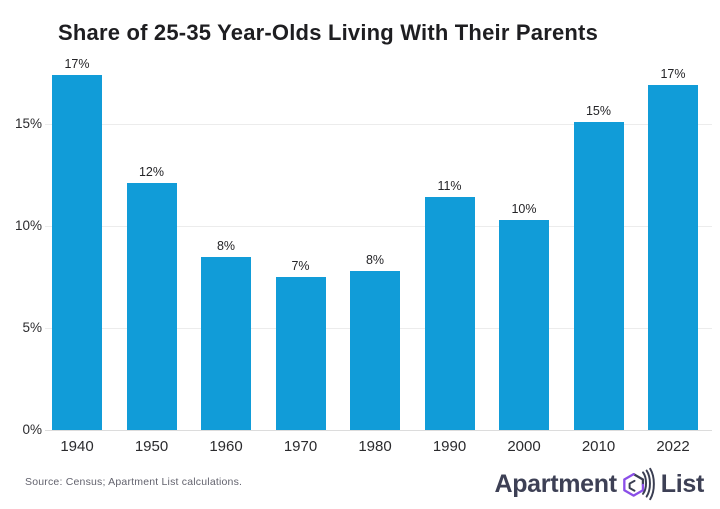 The height and width of the screenshot is (509, 720). What do you see at coordinates (226, 446) in the screenshot?
I see `xtick-label-1960: 1960` at bounding box center [226, 446].